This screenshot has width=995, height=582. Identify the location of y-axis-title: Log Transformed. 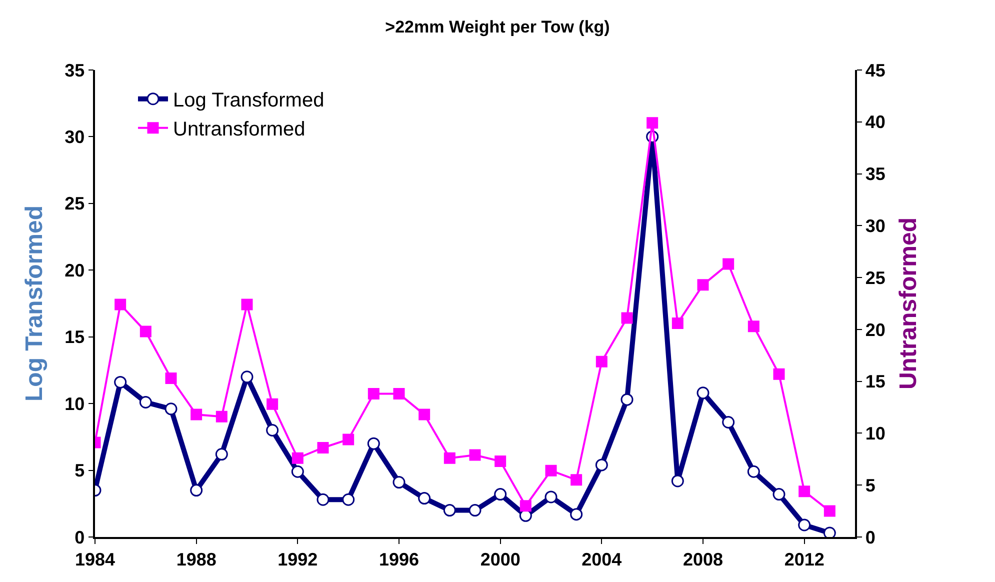
(34, 303).